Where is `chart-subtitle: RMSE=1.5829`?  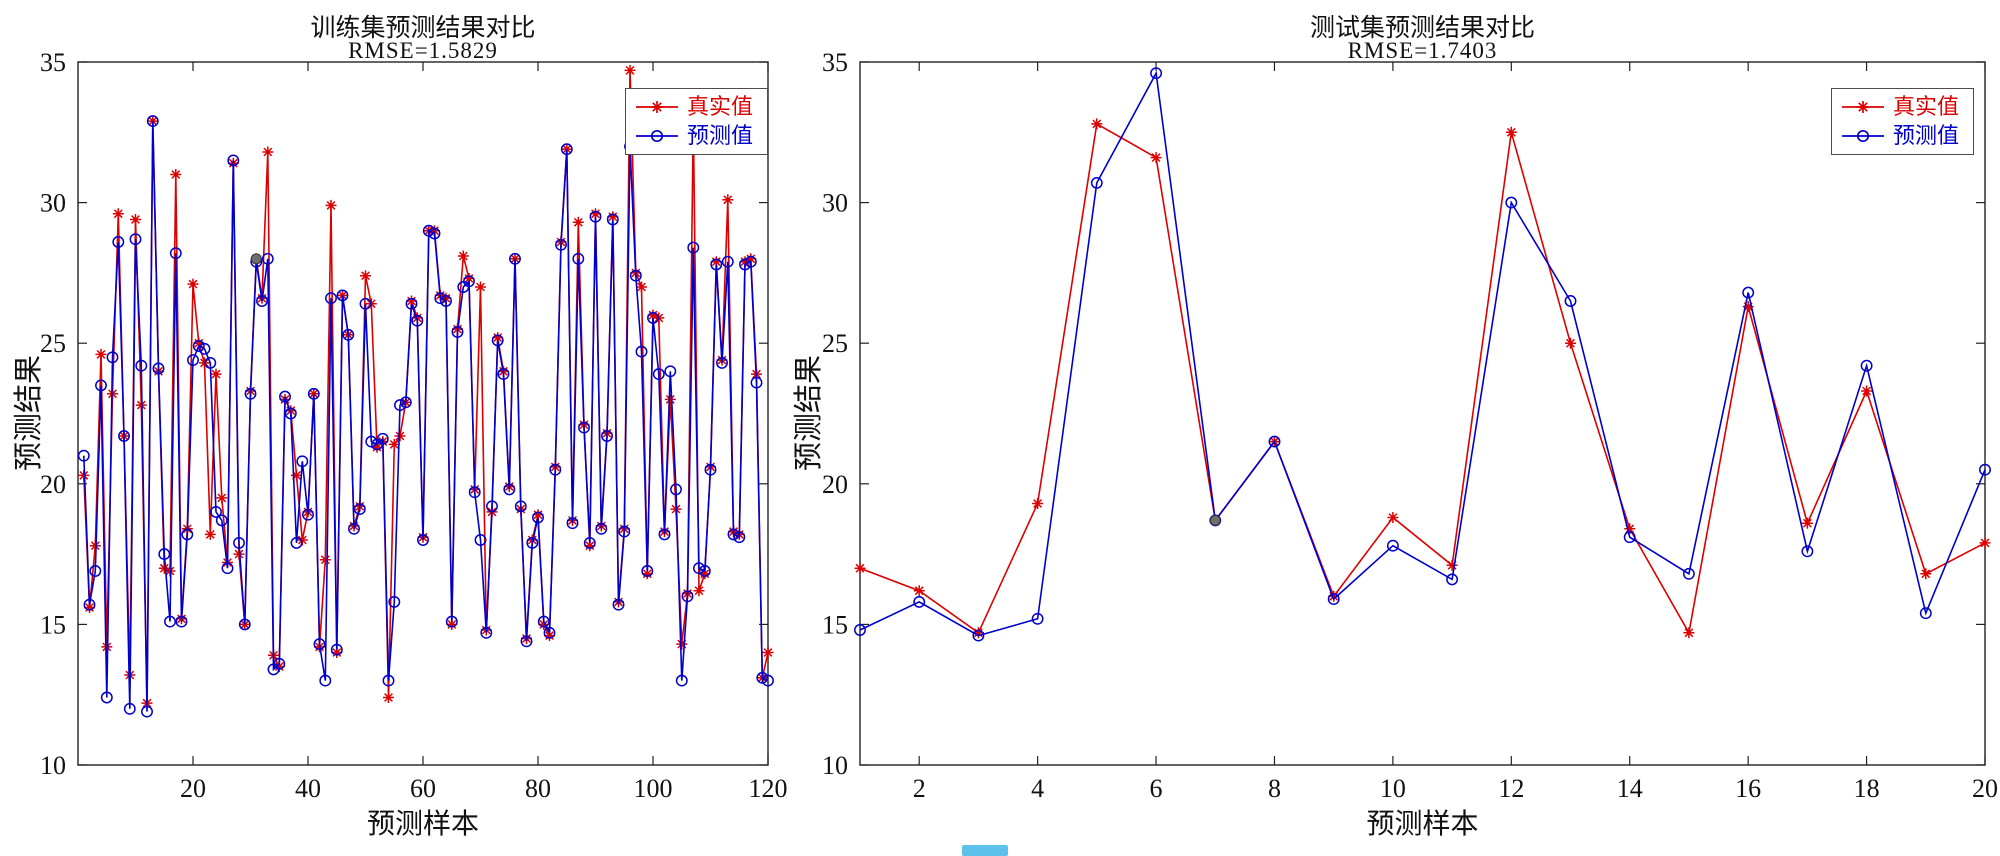 chart-subtitle: RMSE=1.5829 is located at coordinates (423, 50).